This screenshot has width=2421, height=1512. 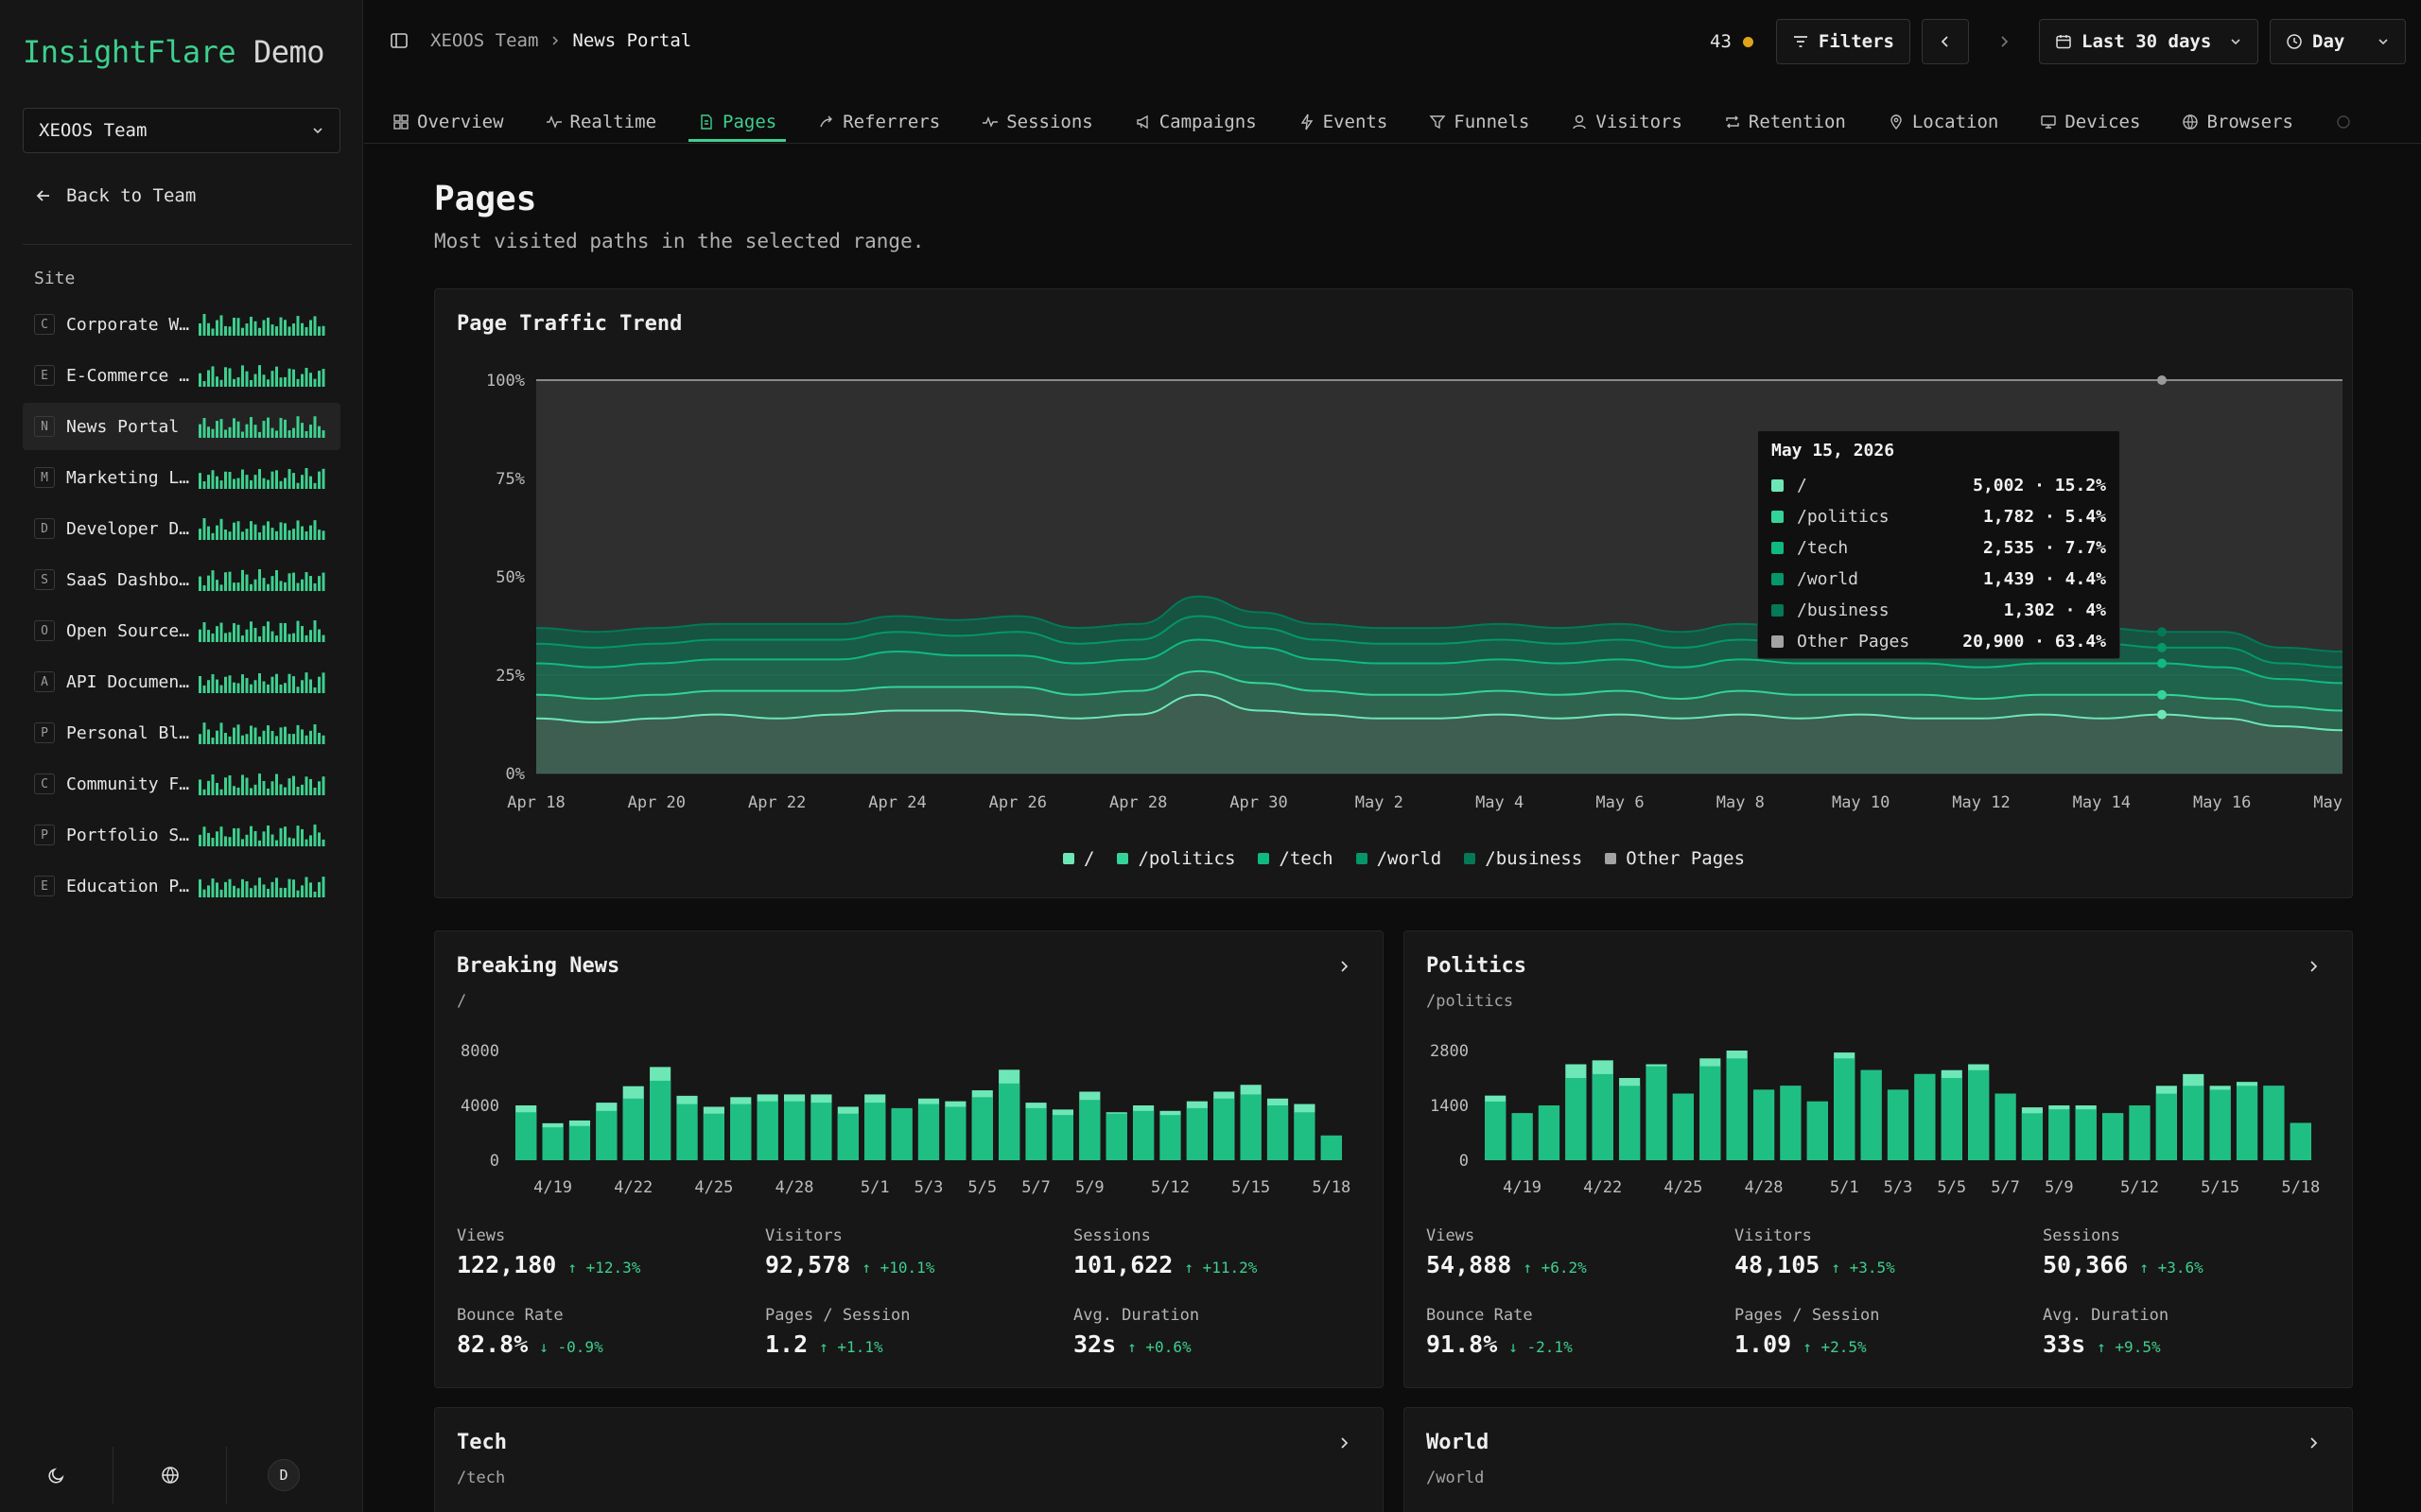 I want to click on language-button, so click(x=170, y=1475).